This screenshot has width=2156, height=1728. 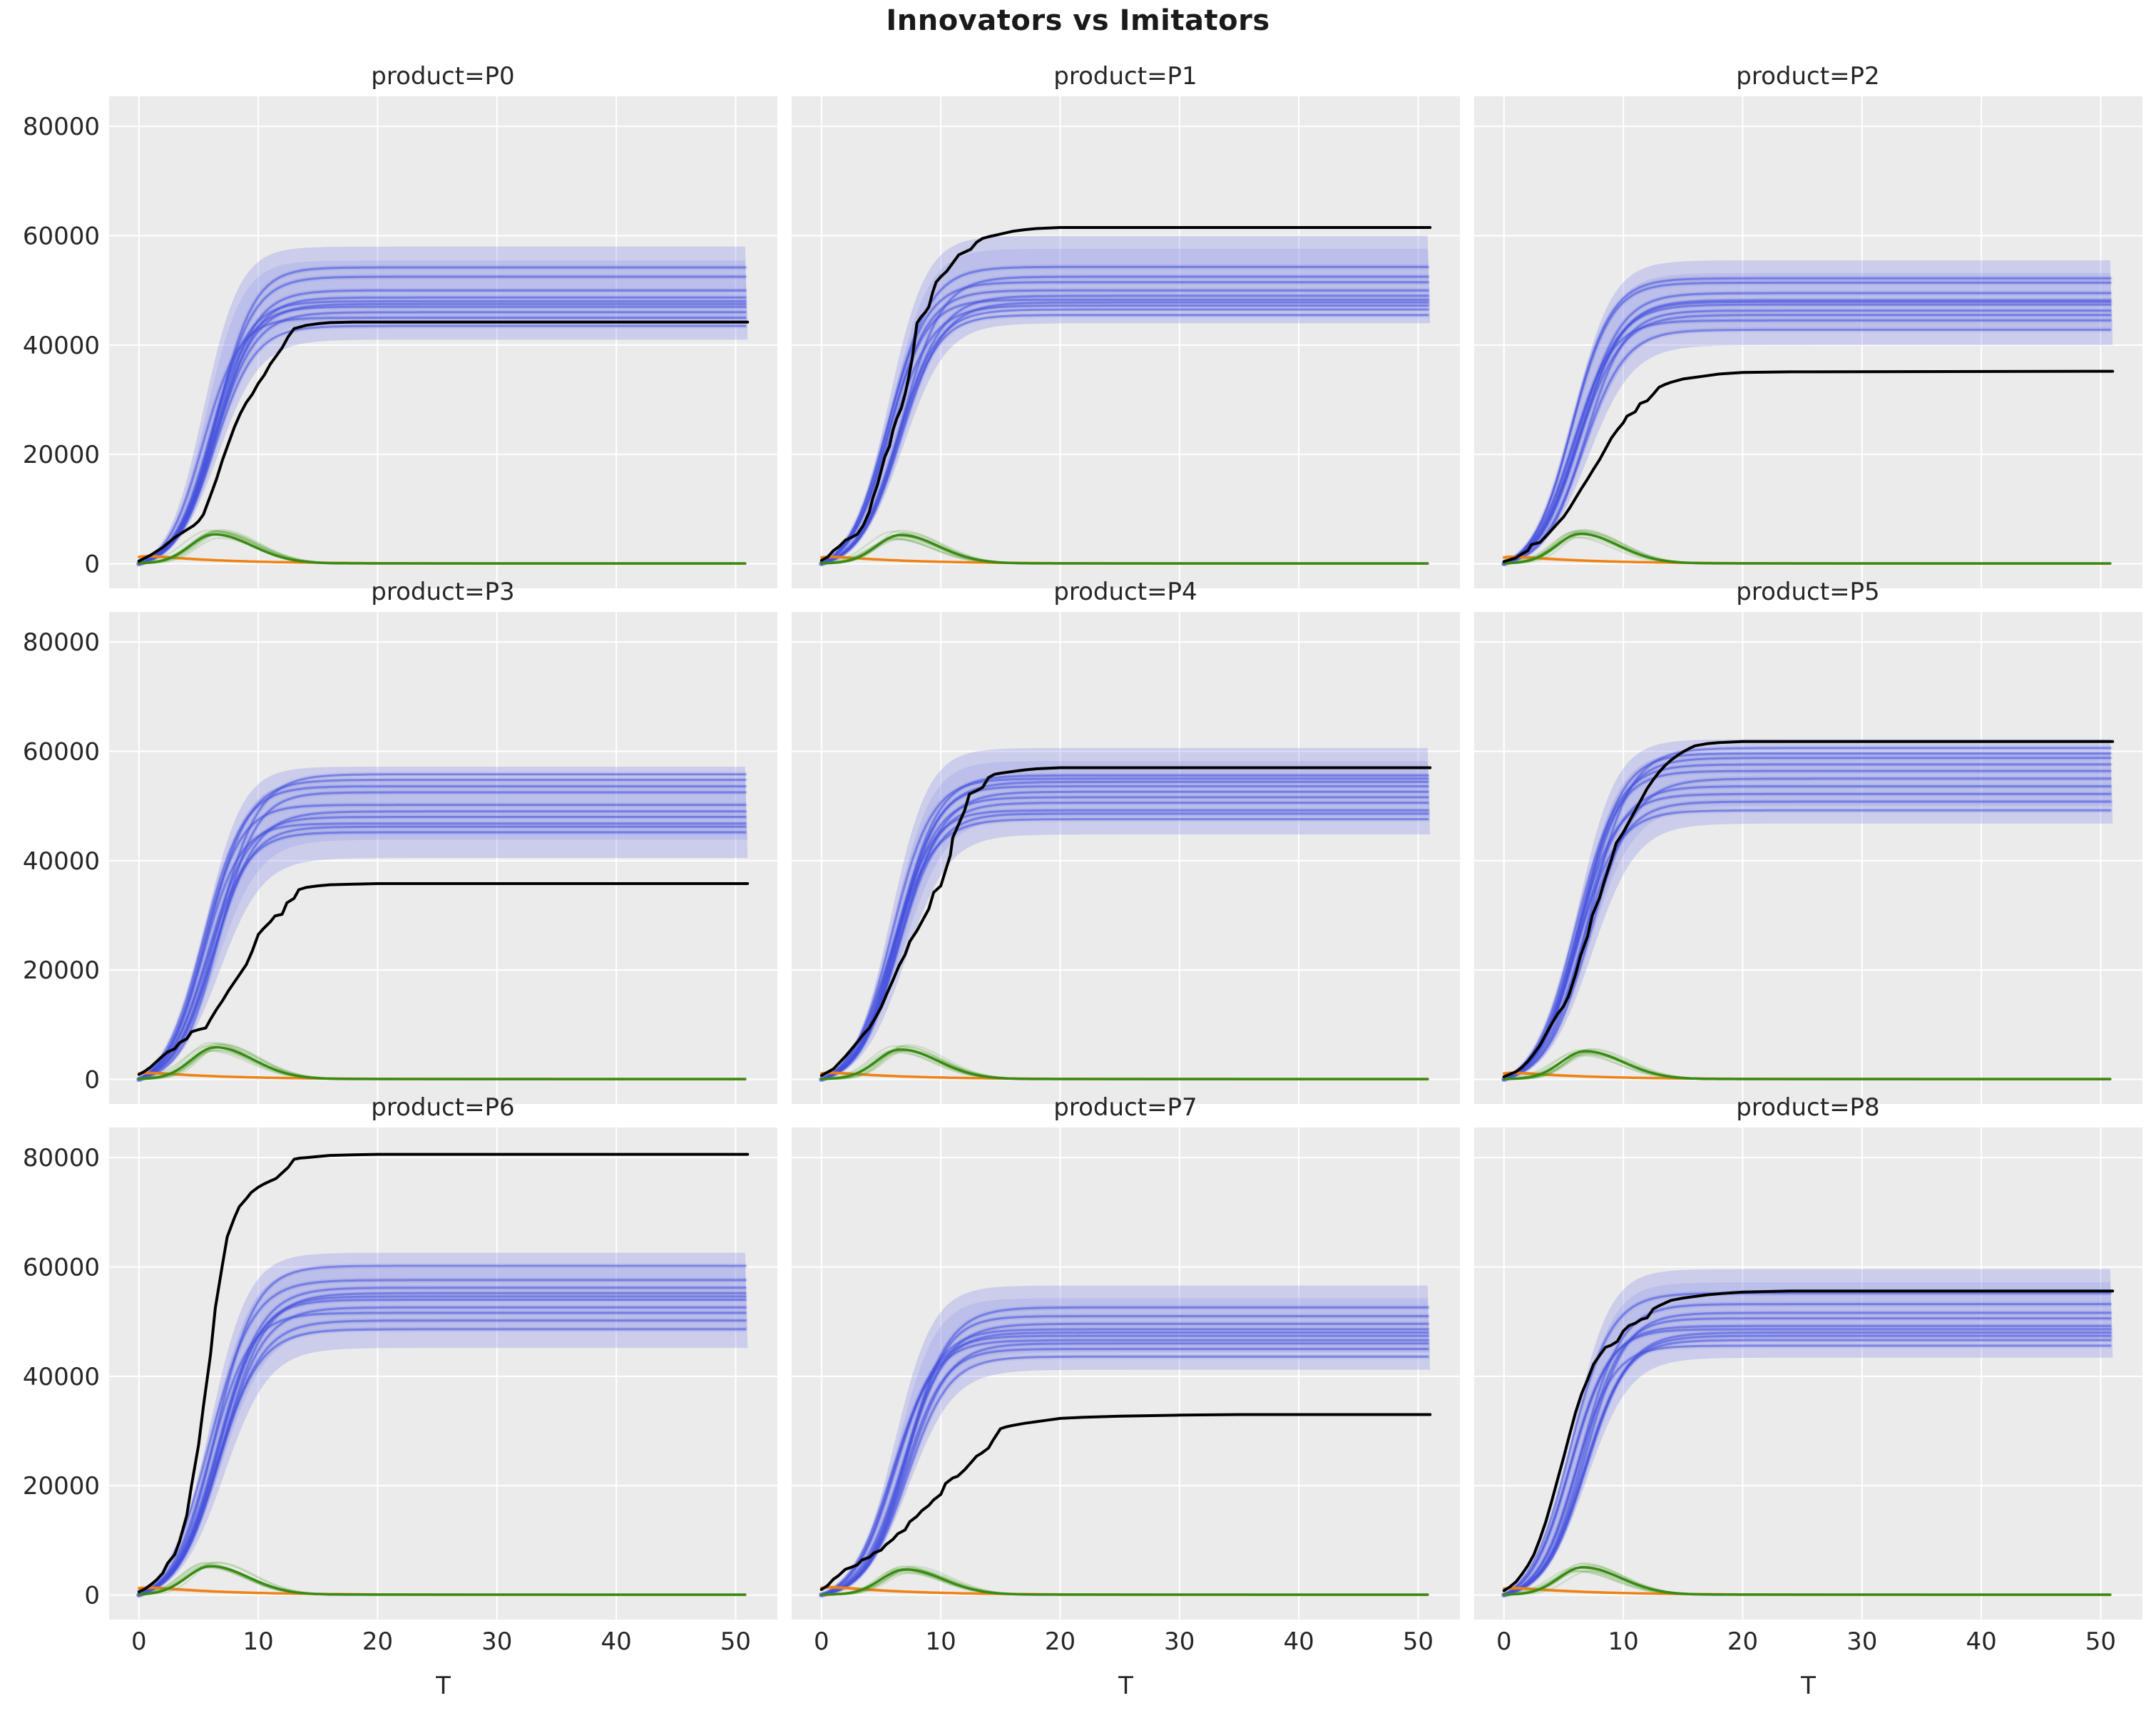 What do you see at coordinates (1808, 592) in the screenshot?
I see `subplot-title-P5: product=P5` at bounding box center [1808, 592].